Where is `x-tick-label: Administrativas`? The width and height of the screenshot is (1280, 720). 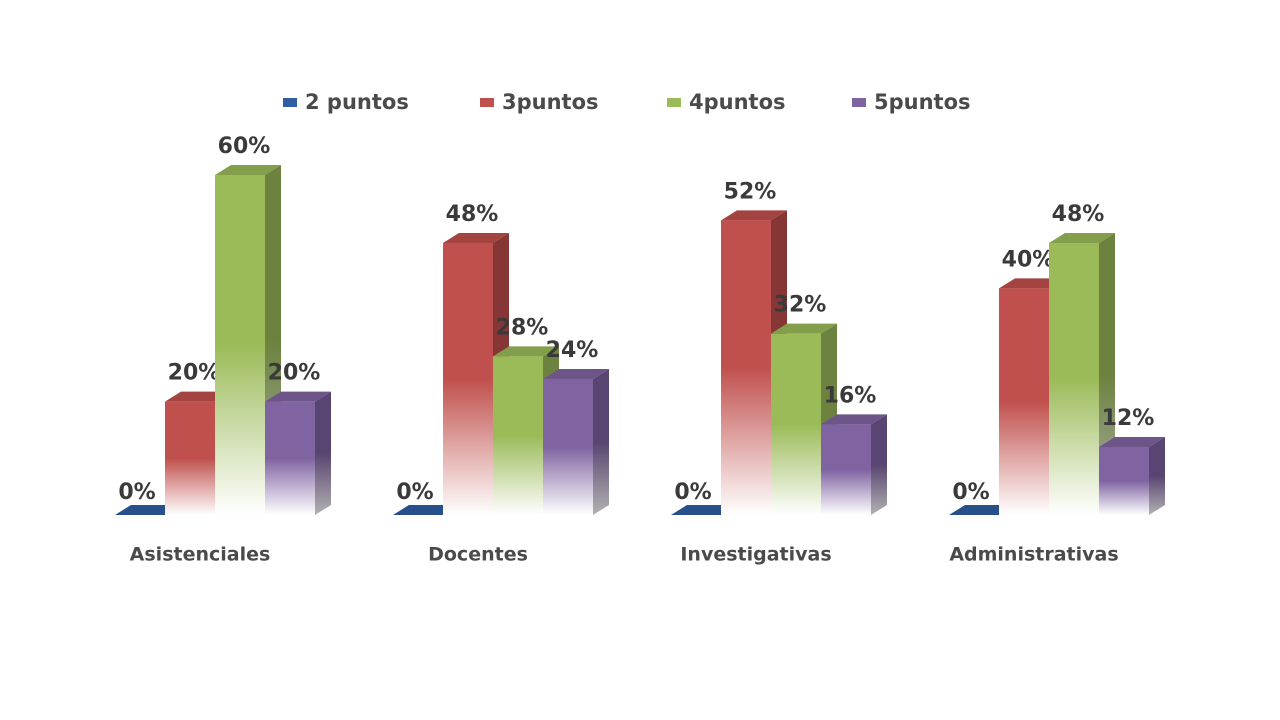 x-tick-label: Administrativas is located at coordinates (1033, 555).